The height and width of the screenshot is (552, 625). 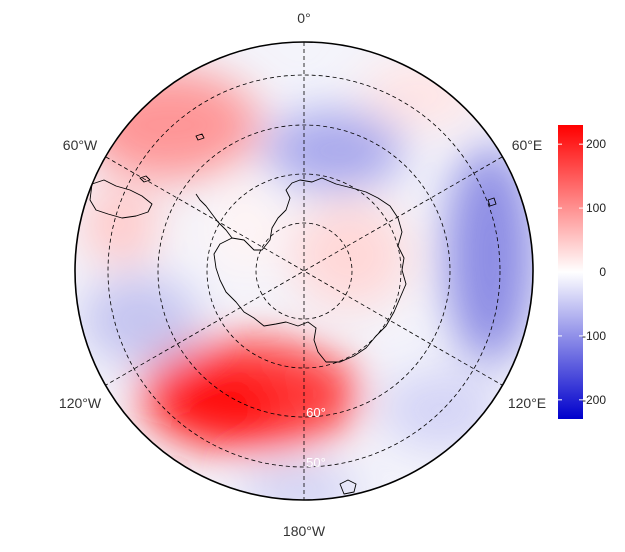 What do you see at coordinates (527, 403) in the screenshot?
I see `lon-label-120e: 120°E` at bounding box center [527, 403].